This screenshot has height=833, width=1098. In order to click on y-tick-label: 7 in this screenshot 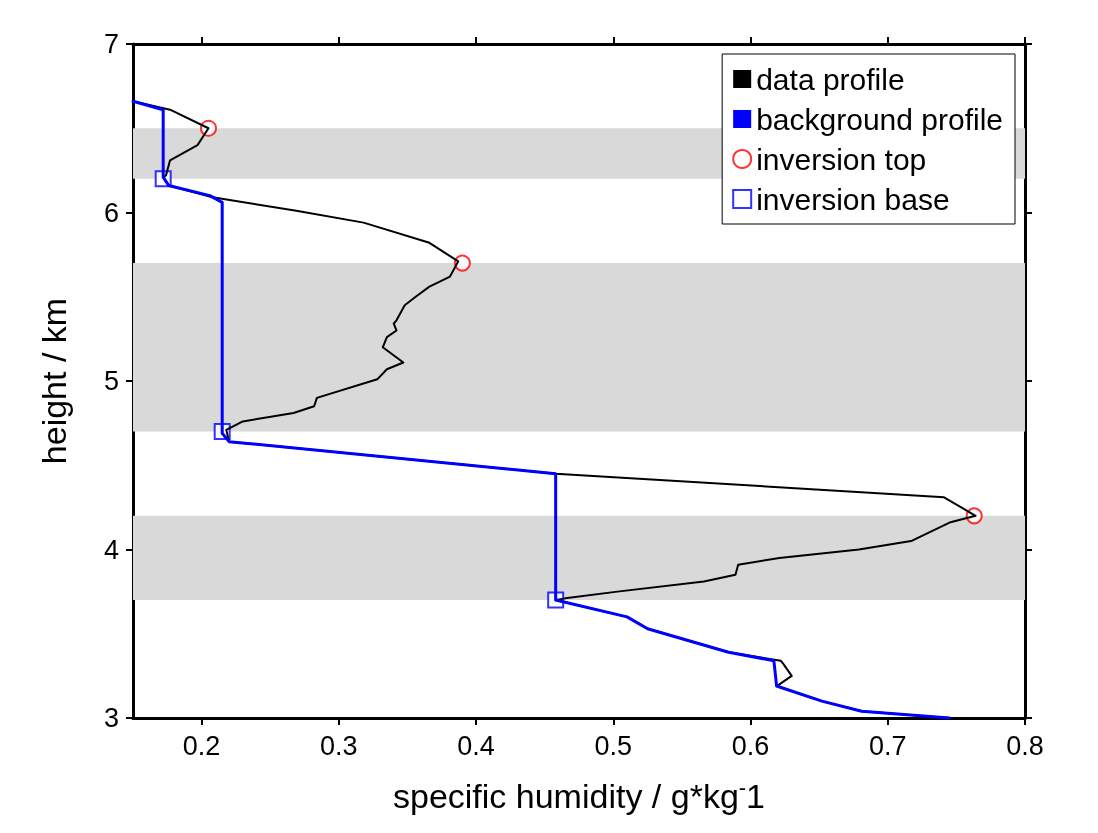, I will do `click(111, 44)`.